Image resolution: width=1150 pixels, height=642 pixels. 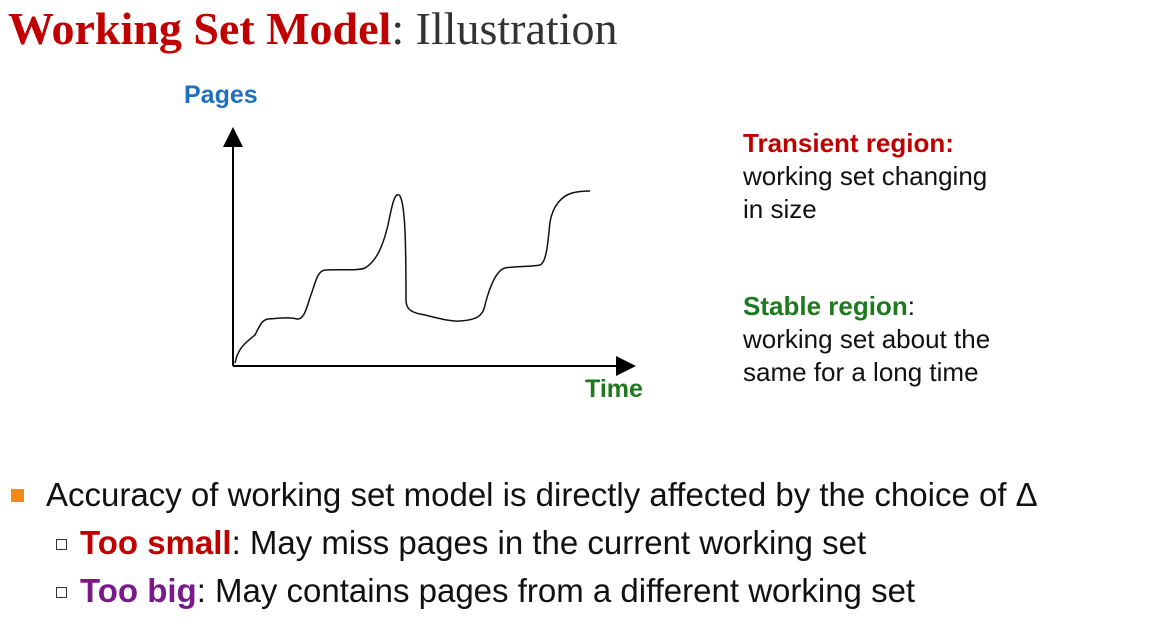 What do you see at coordinates (156, 542) in the screenshot?
I see `too-small-term: Too small` at bounding box center [156, 542].